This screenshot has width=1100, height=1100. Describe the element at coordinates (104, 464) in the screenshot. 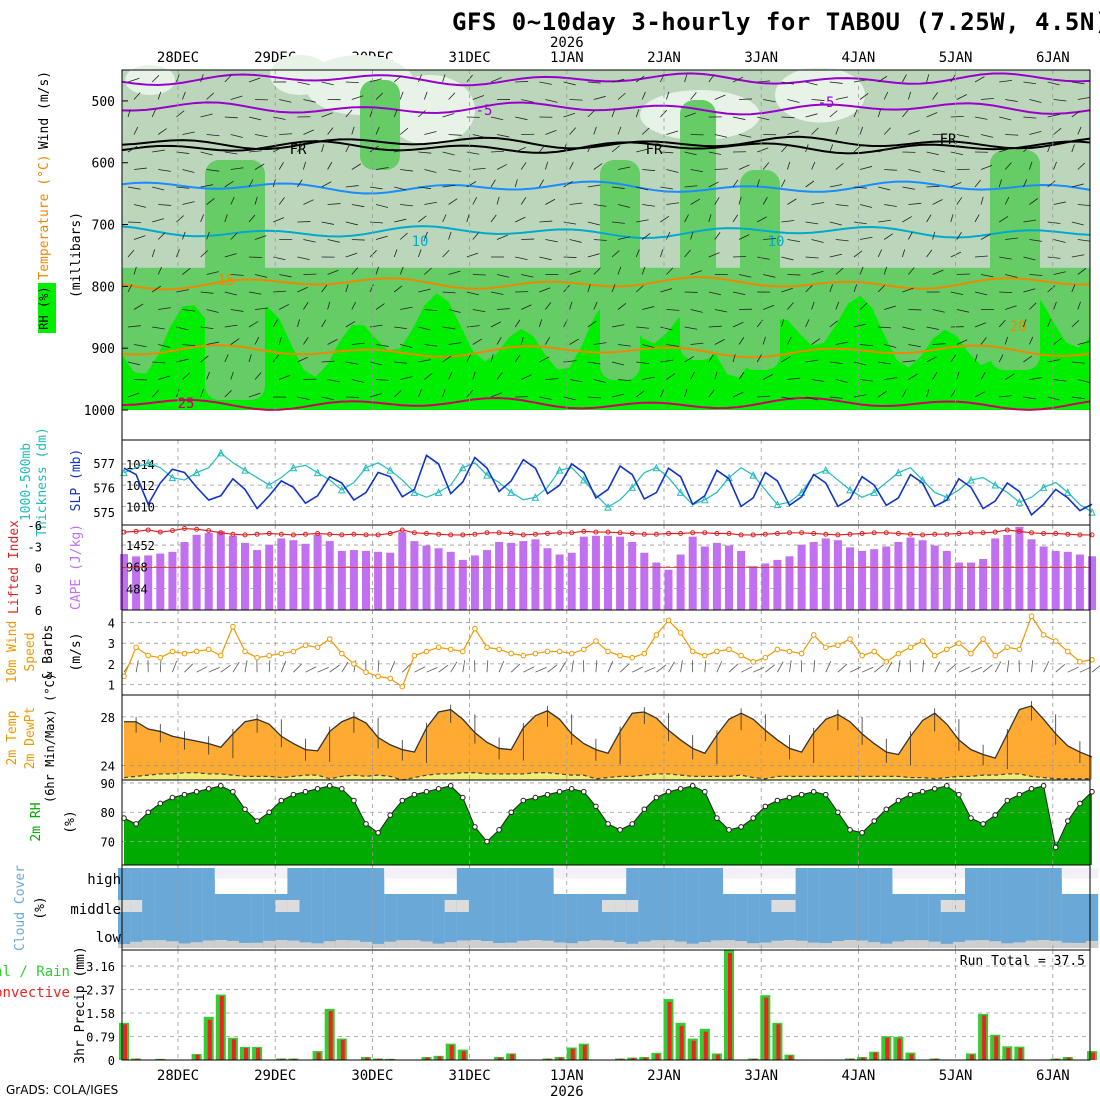

I see `thickness-tick-label: 577` at that location.